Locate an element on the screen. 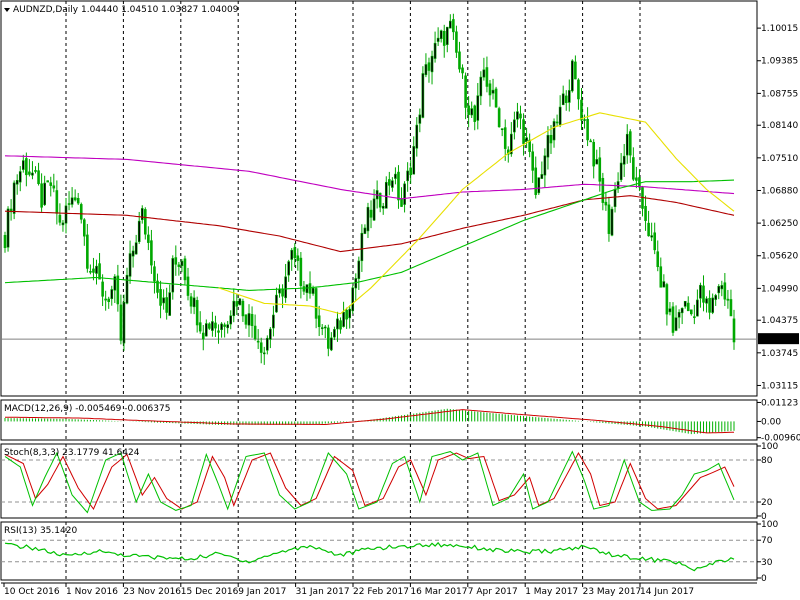  y-tick-label: 1.09385 is located at coordinates (779, 62).